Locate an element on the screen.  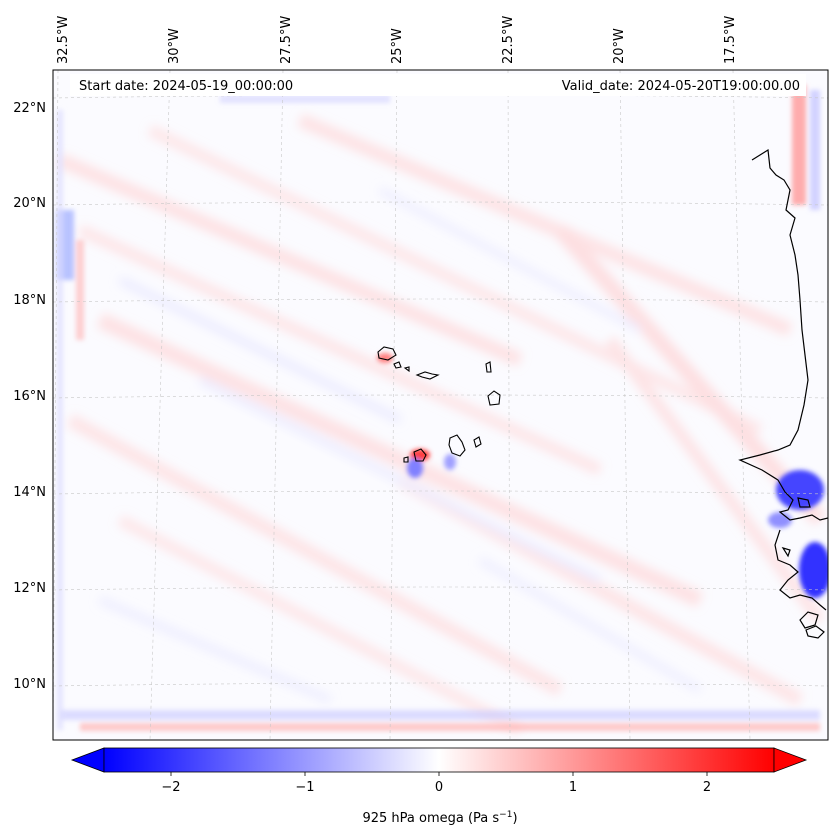
colorbar-tick-label: 1 is located at coordinates (573, 787).